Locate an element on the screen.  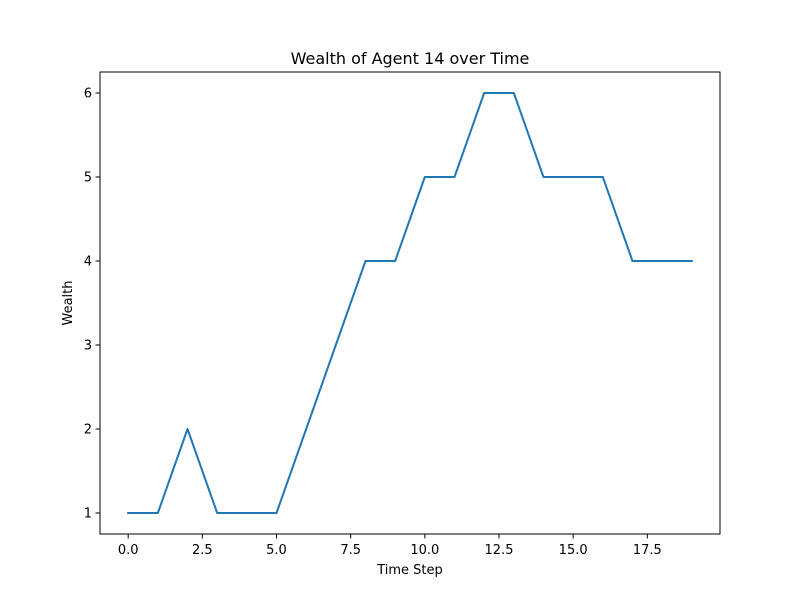
chart-title: Wealth of Agent 14 over Time is located at coordinates (410, 58).